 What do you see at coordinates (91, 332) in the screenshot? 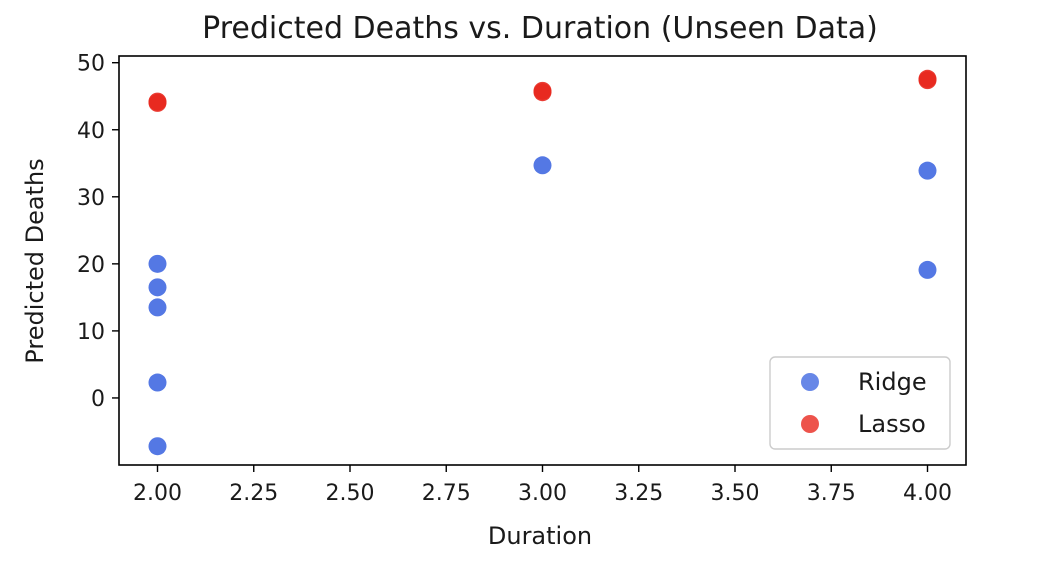
I see `y-tick-label: 10` at bounding box center [91, 332].